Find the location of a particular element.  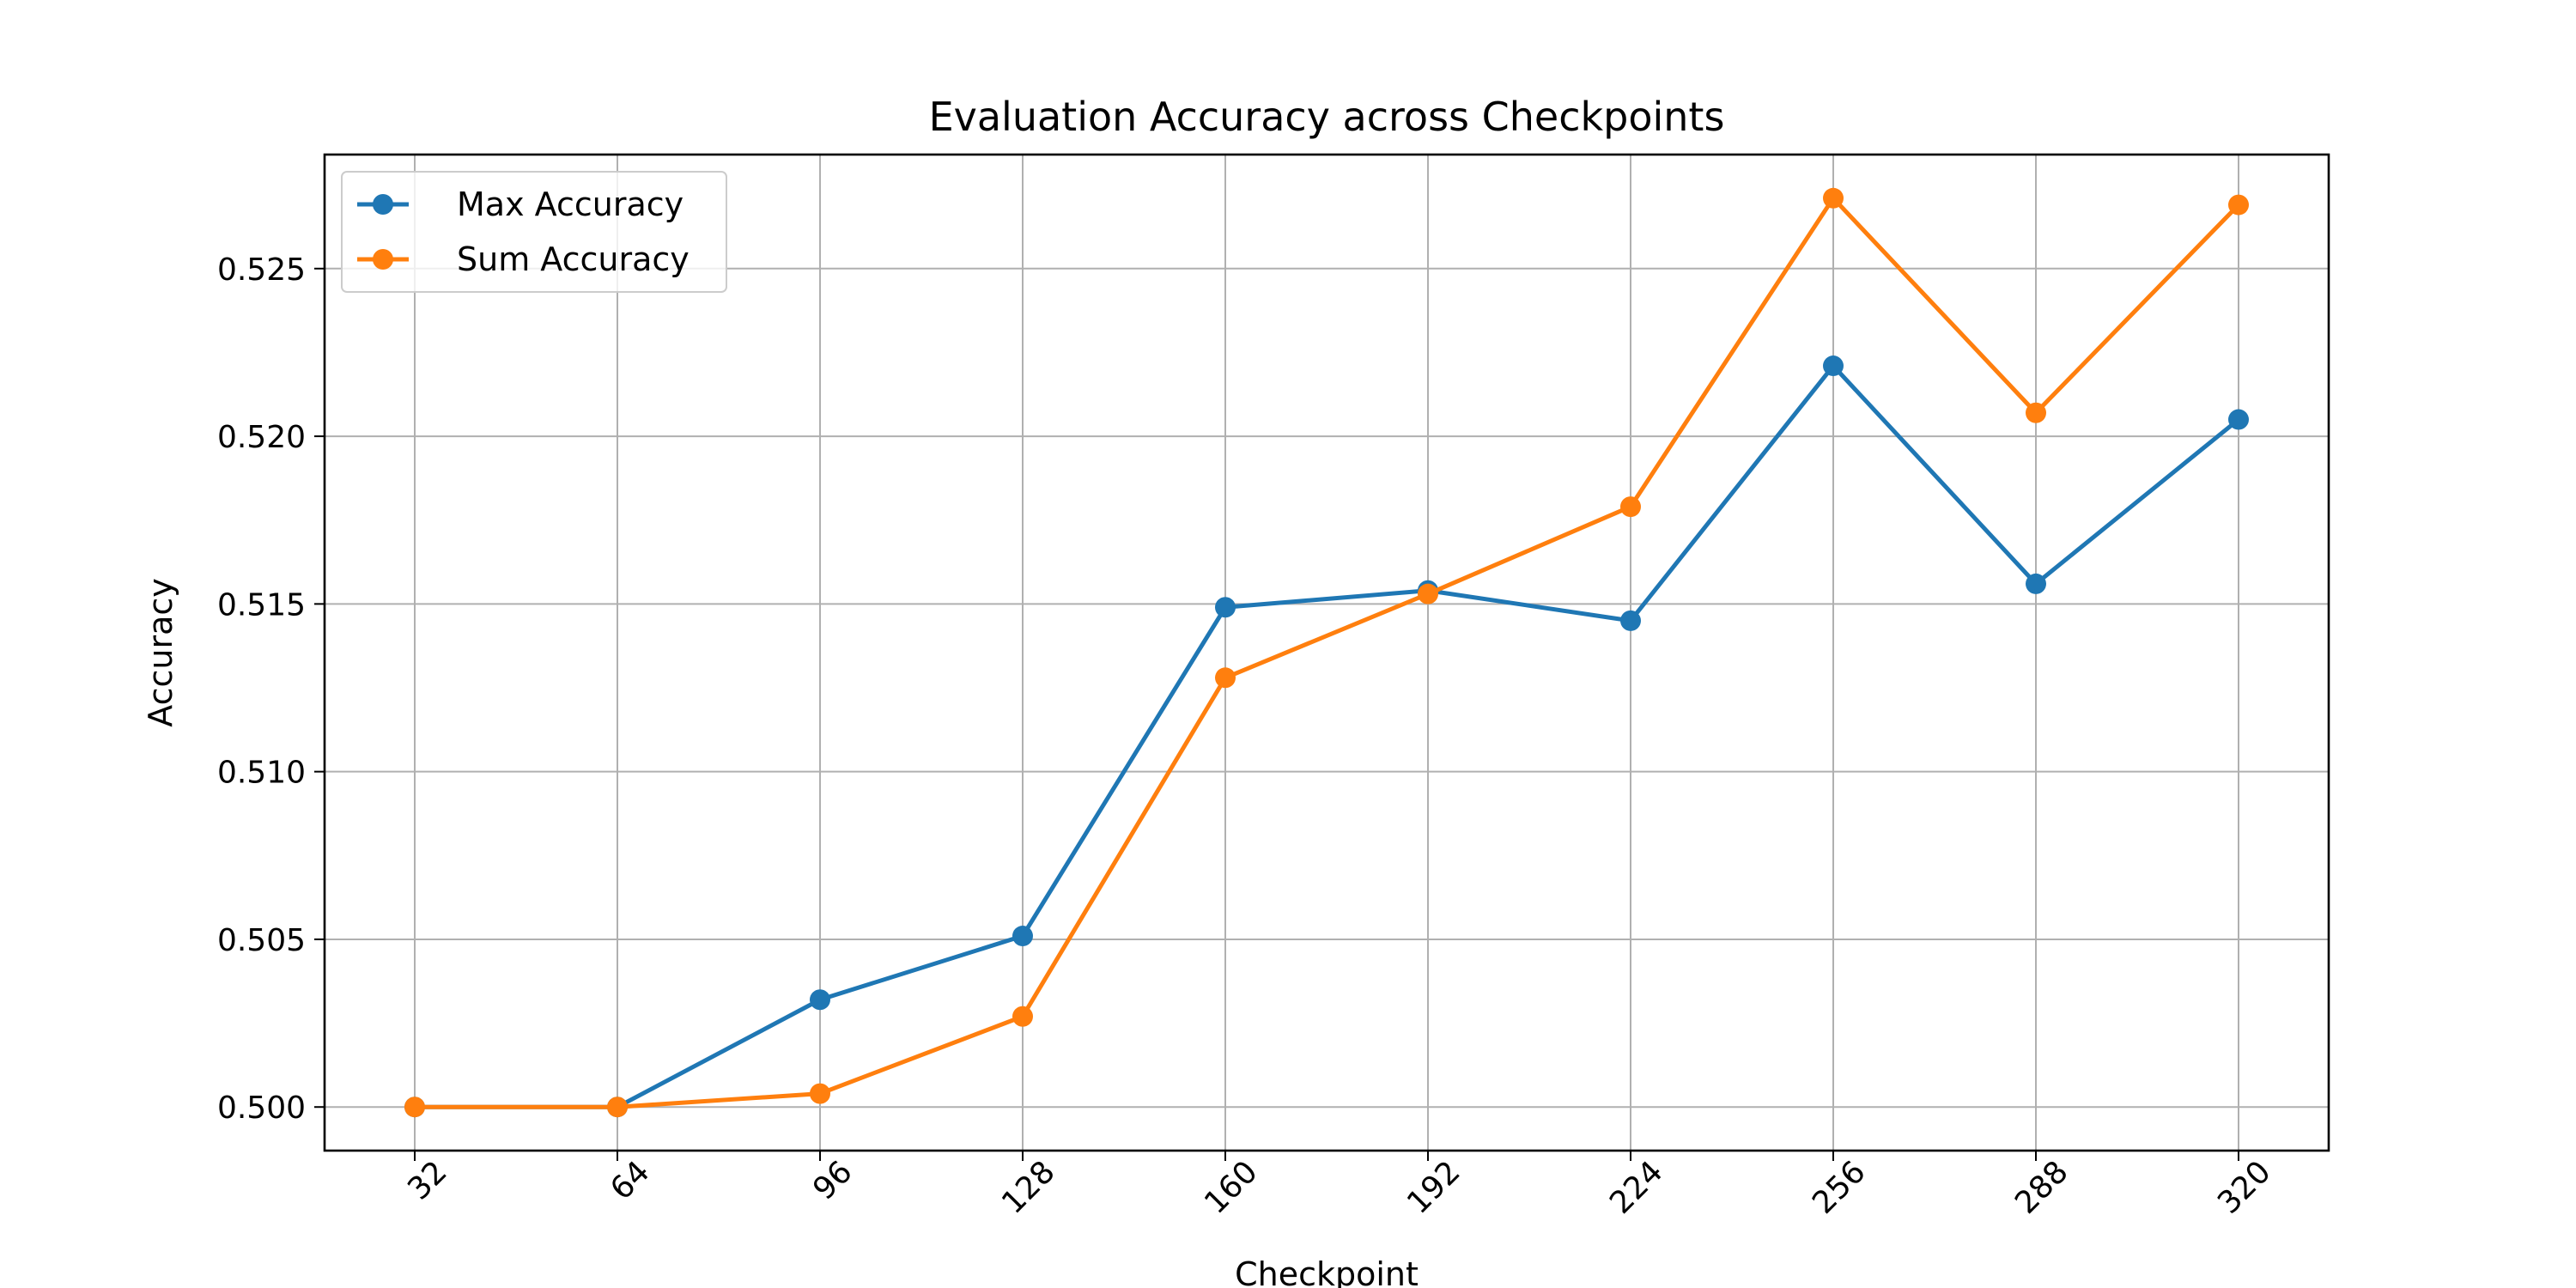

legend: Max Accuracy Sum Accuracy is located at coordinates (534, 232).